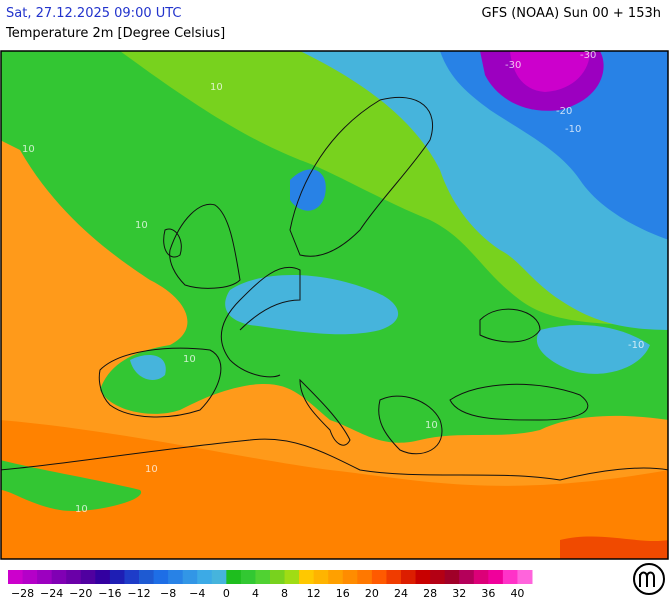 The height and width of the screenshot is (600, 669). Describe the element at coordinates (94, 13) in the screenshot. I see `datetime: Sat, 27.12.2025 09:00 UTC` at that location.